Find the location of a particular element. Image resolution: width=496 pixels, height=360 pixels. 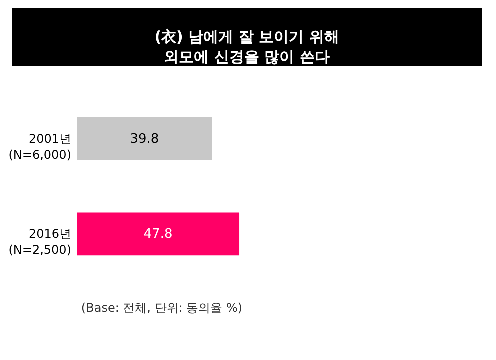

y-tick-label: 2001년 (N=6,000) is located at coordinates (40, 147).